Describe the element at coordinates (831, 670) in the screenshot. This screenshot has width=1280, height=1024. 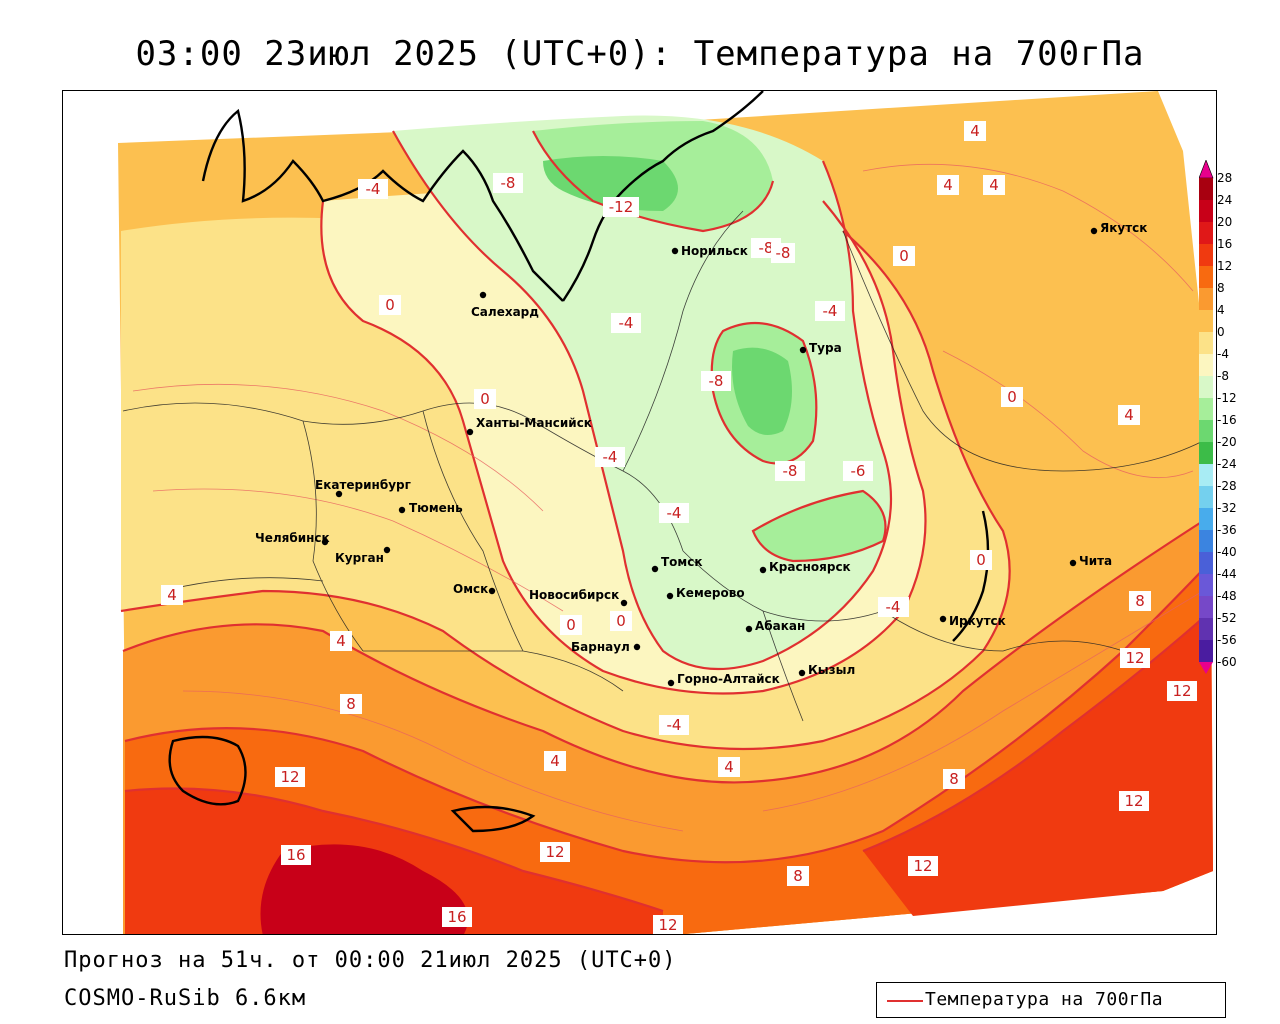
I see `svg-text: Кызыл` at that location.